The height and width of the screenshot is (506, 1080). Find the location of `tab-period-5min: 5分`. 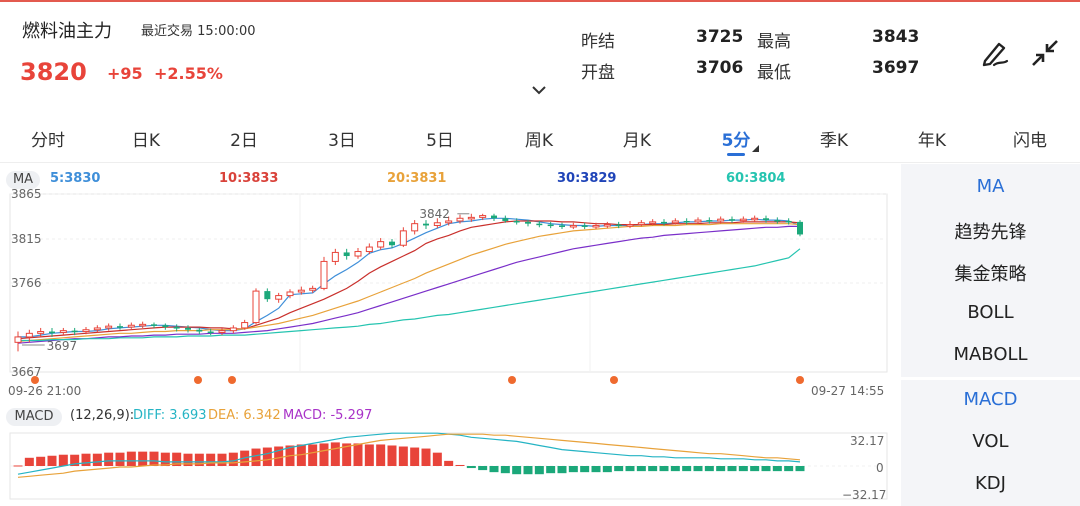

tab-period-5min: 5分 is located at coordinates (736, 141).